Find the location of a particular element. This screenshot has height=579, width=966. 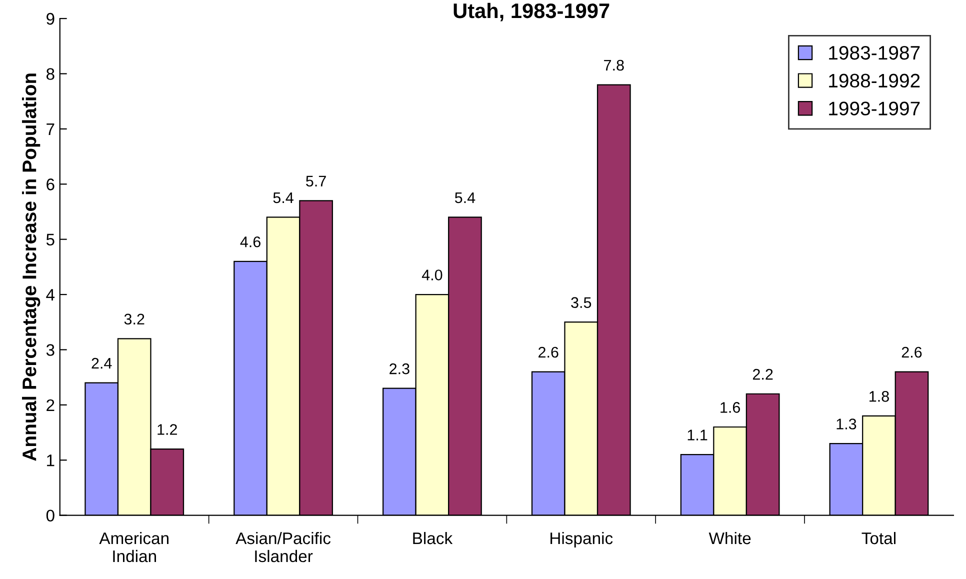

data-label: 2.4 is located at coordinates (102, 363).